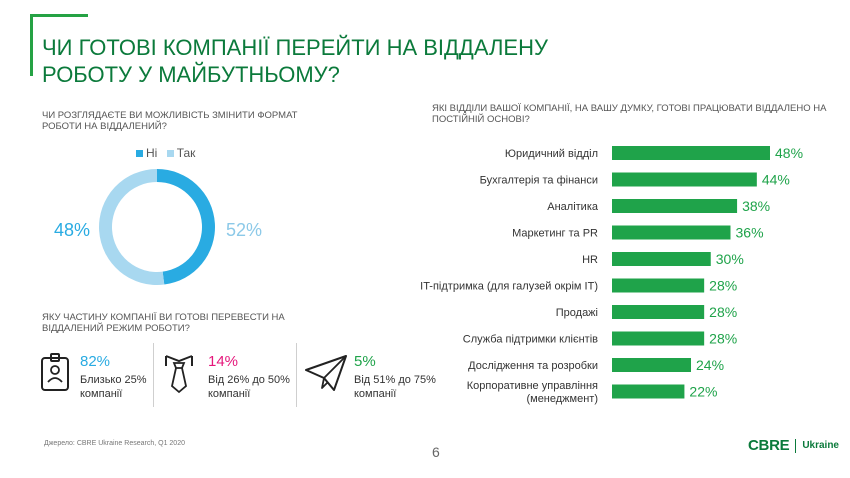  I want to click on donut-chart, so click(157, 227).